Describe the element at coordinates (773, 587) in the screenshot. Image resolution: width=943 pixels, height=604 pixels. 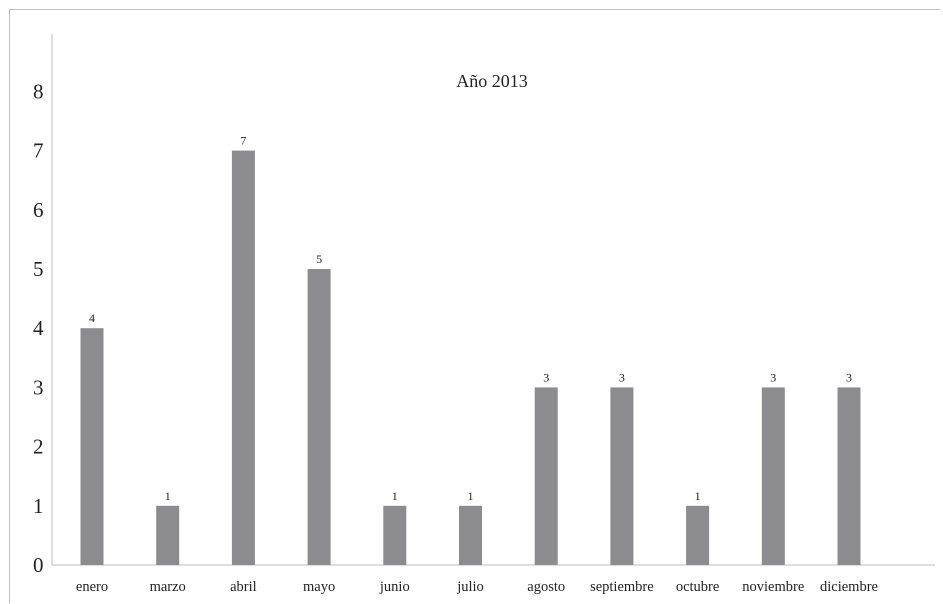
I see `x-category-label: noviembre` at that location.